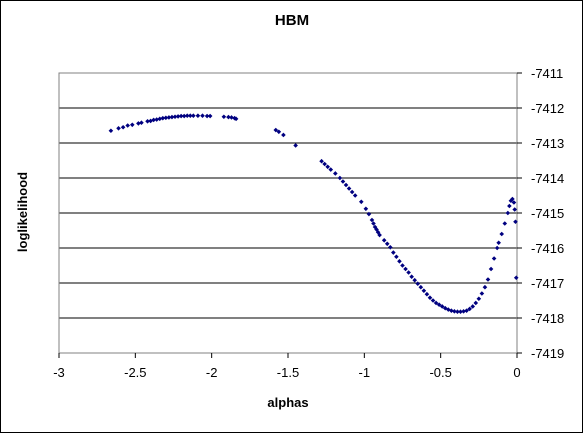 The width and height of the screenshot is (583, 433). I want to click on x-tick-label: -1.5, so click(288, 372).